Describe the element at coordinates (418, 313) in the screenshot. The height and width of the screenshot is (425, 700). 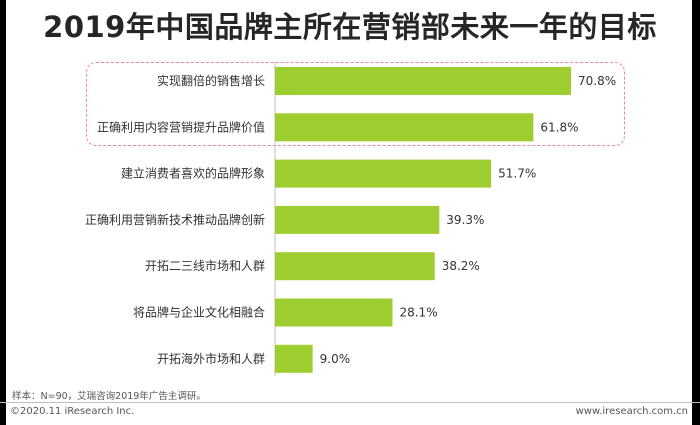
I see `value-label-5: 28.1%` at that location.